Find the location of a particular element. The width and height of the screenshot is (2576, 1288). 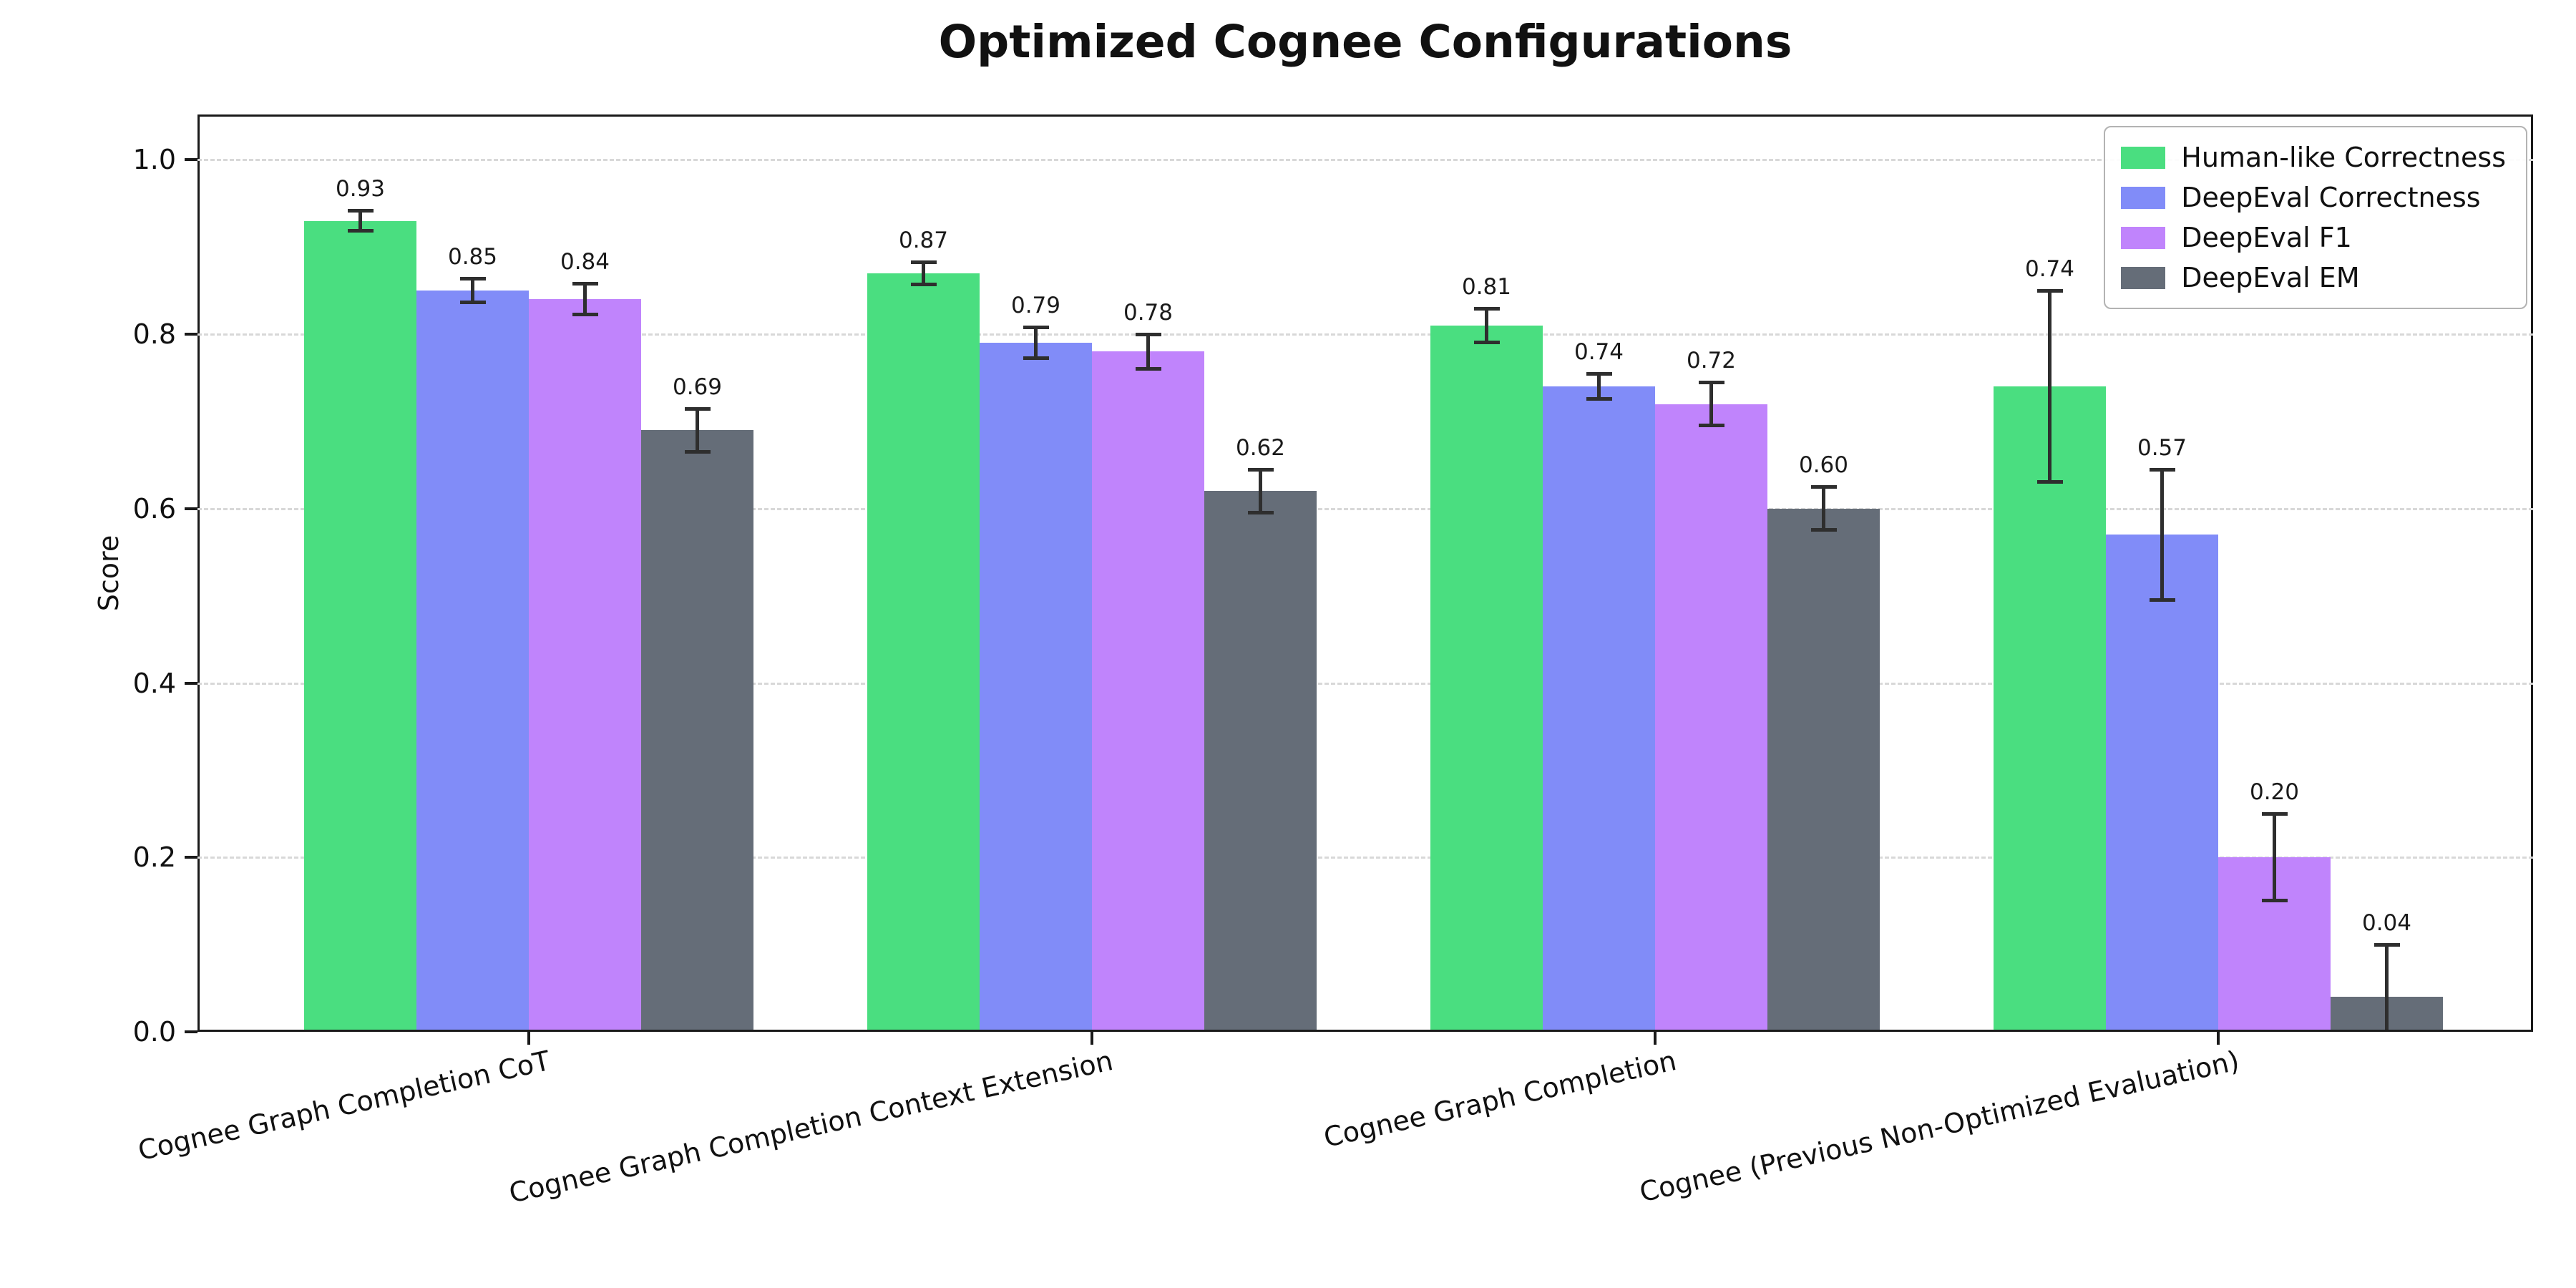

bar-value-label: 0.81 is located at coordinates (1486, 286).